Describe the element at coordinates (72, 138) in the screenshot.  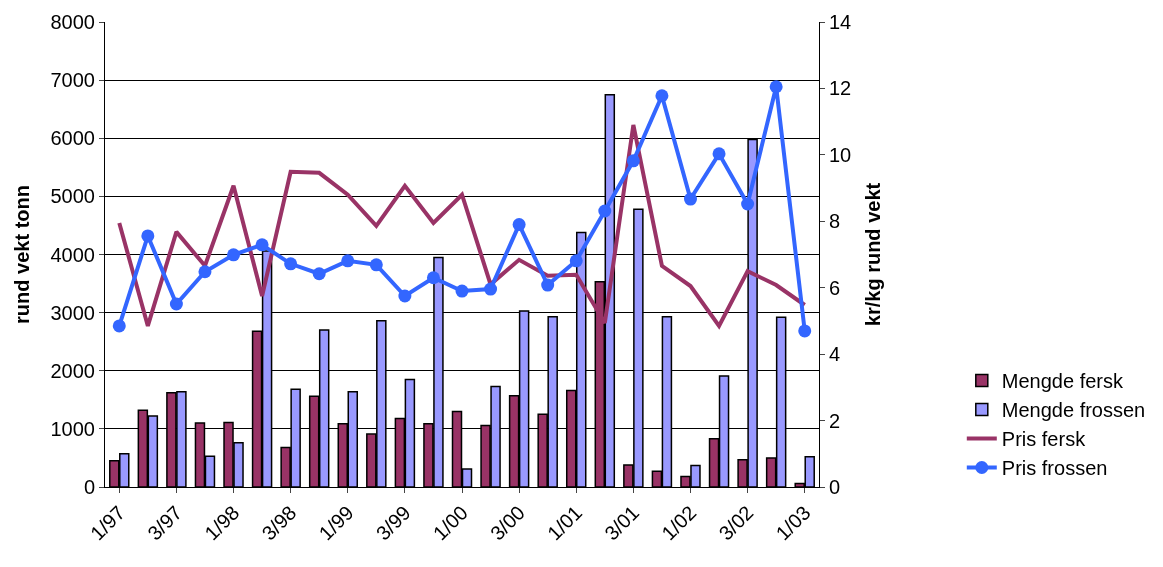
I see `y-tick-label: 6000` at that location.